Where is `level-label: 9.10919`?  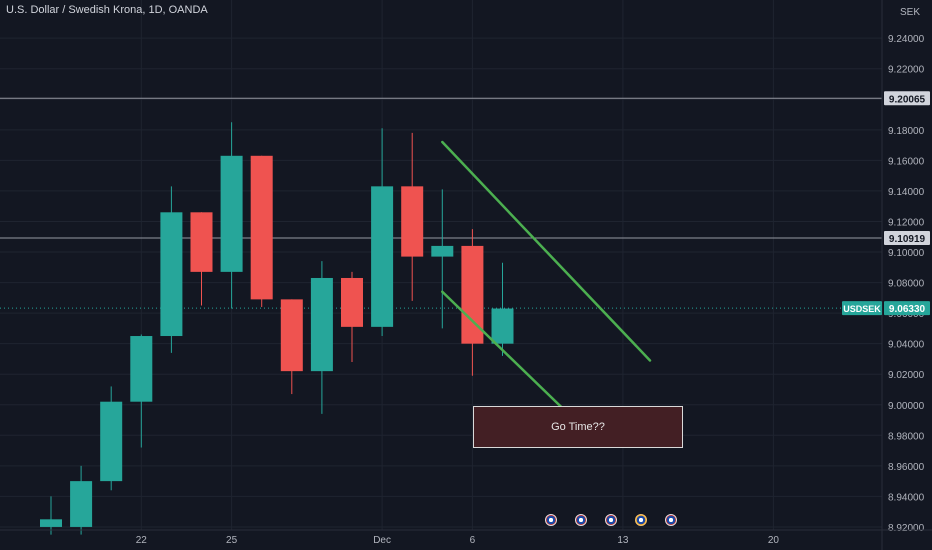
level-label: 9.10919 is located at coordinates (907, 239).